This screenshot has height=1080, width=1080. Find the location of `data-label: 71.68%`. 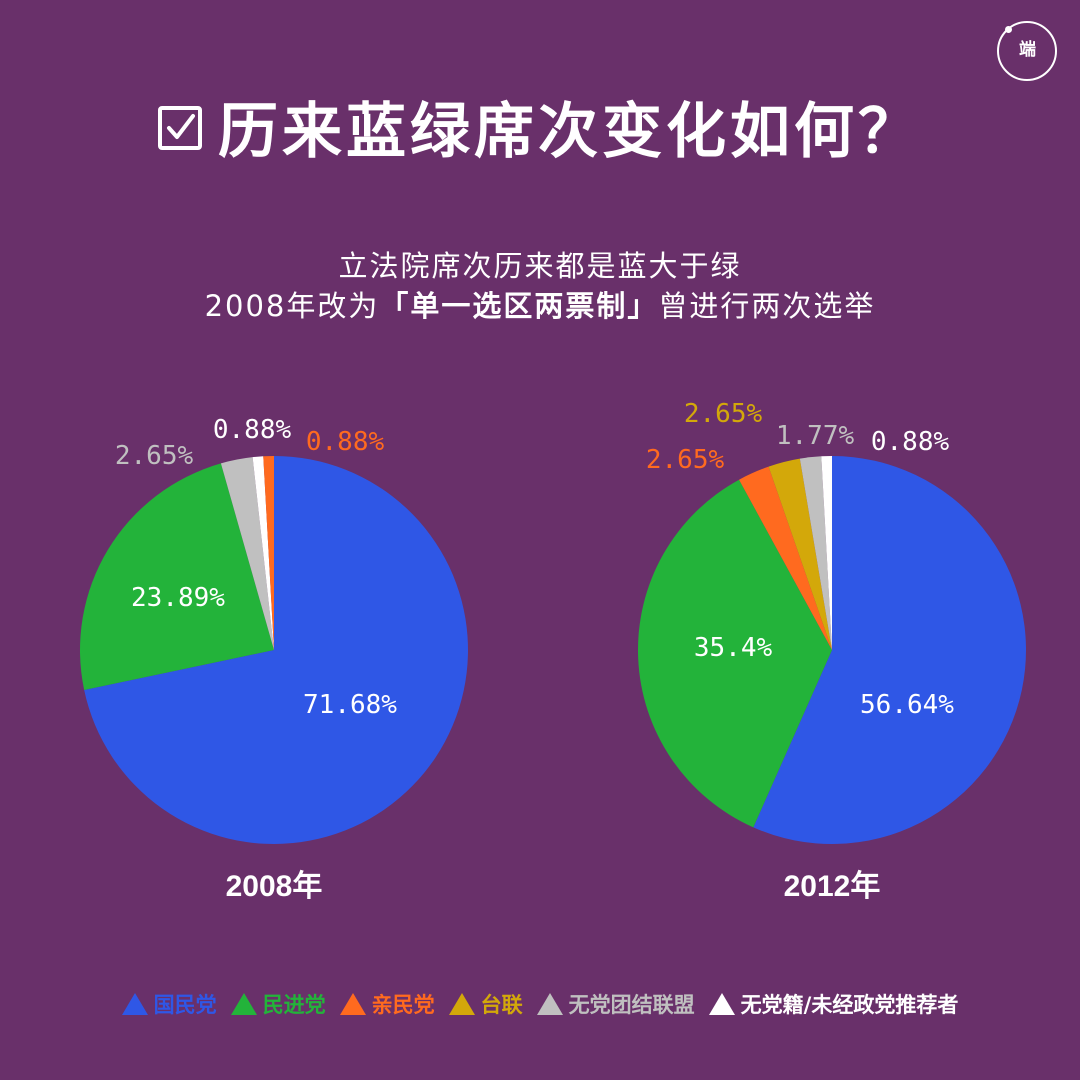

data-label: 71.68% is located at coordinates (350, 705).